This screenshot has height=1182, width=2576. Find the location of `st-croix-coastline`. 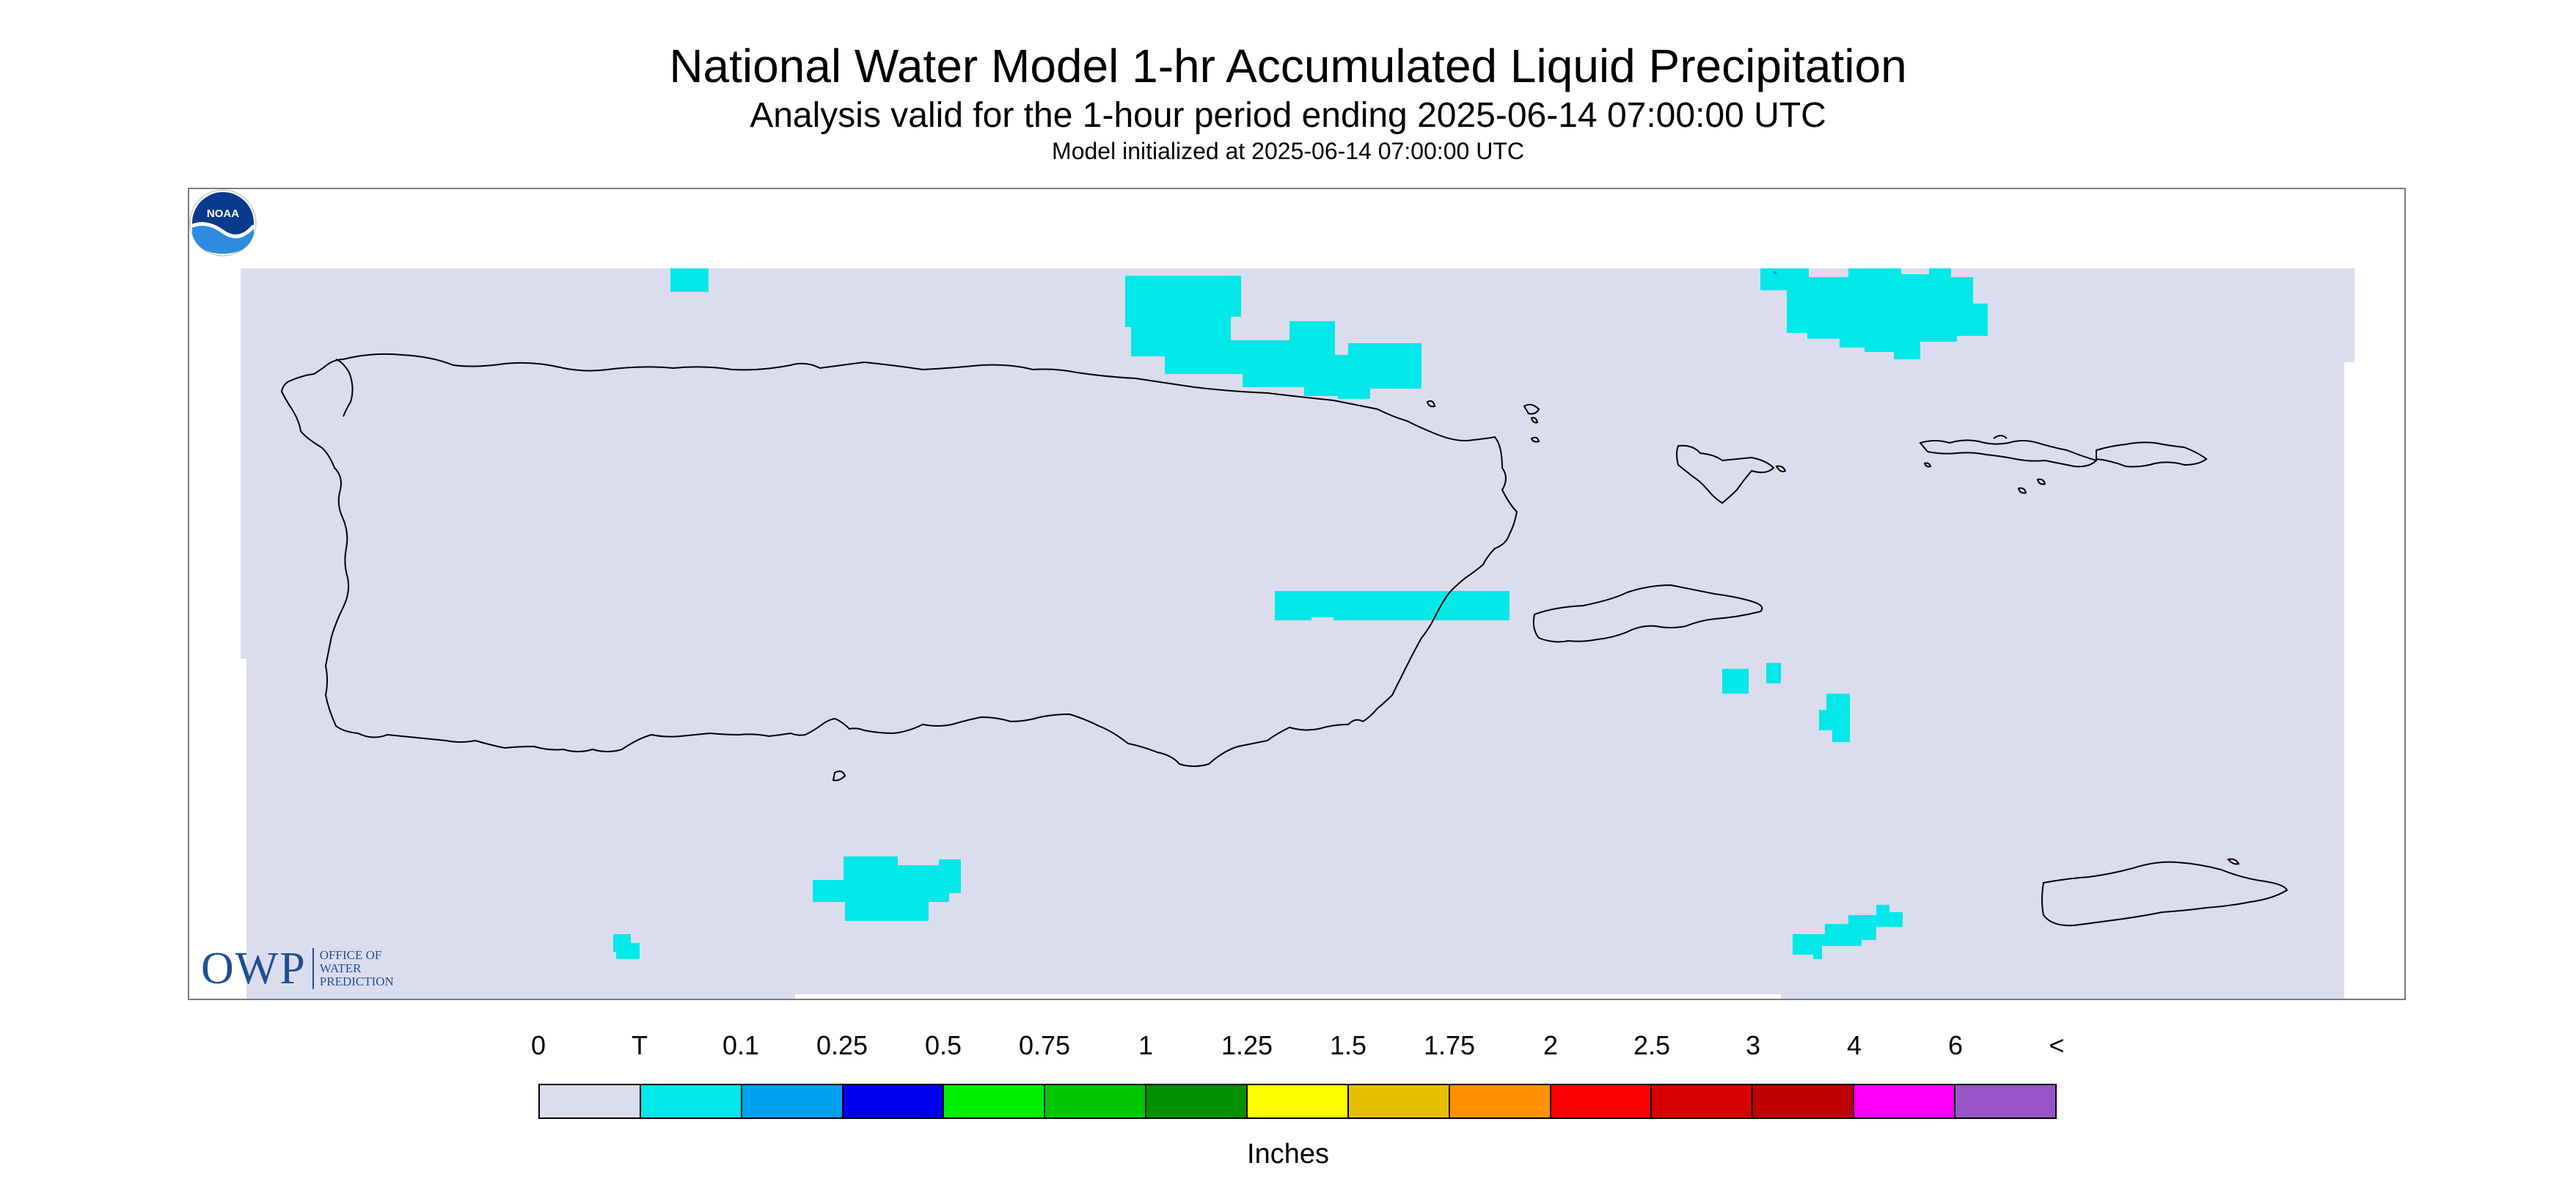

st-croix-coastline is located at coordinates (2164, 894).